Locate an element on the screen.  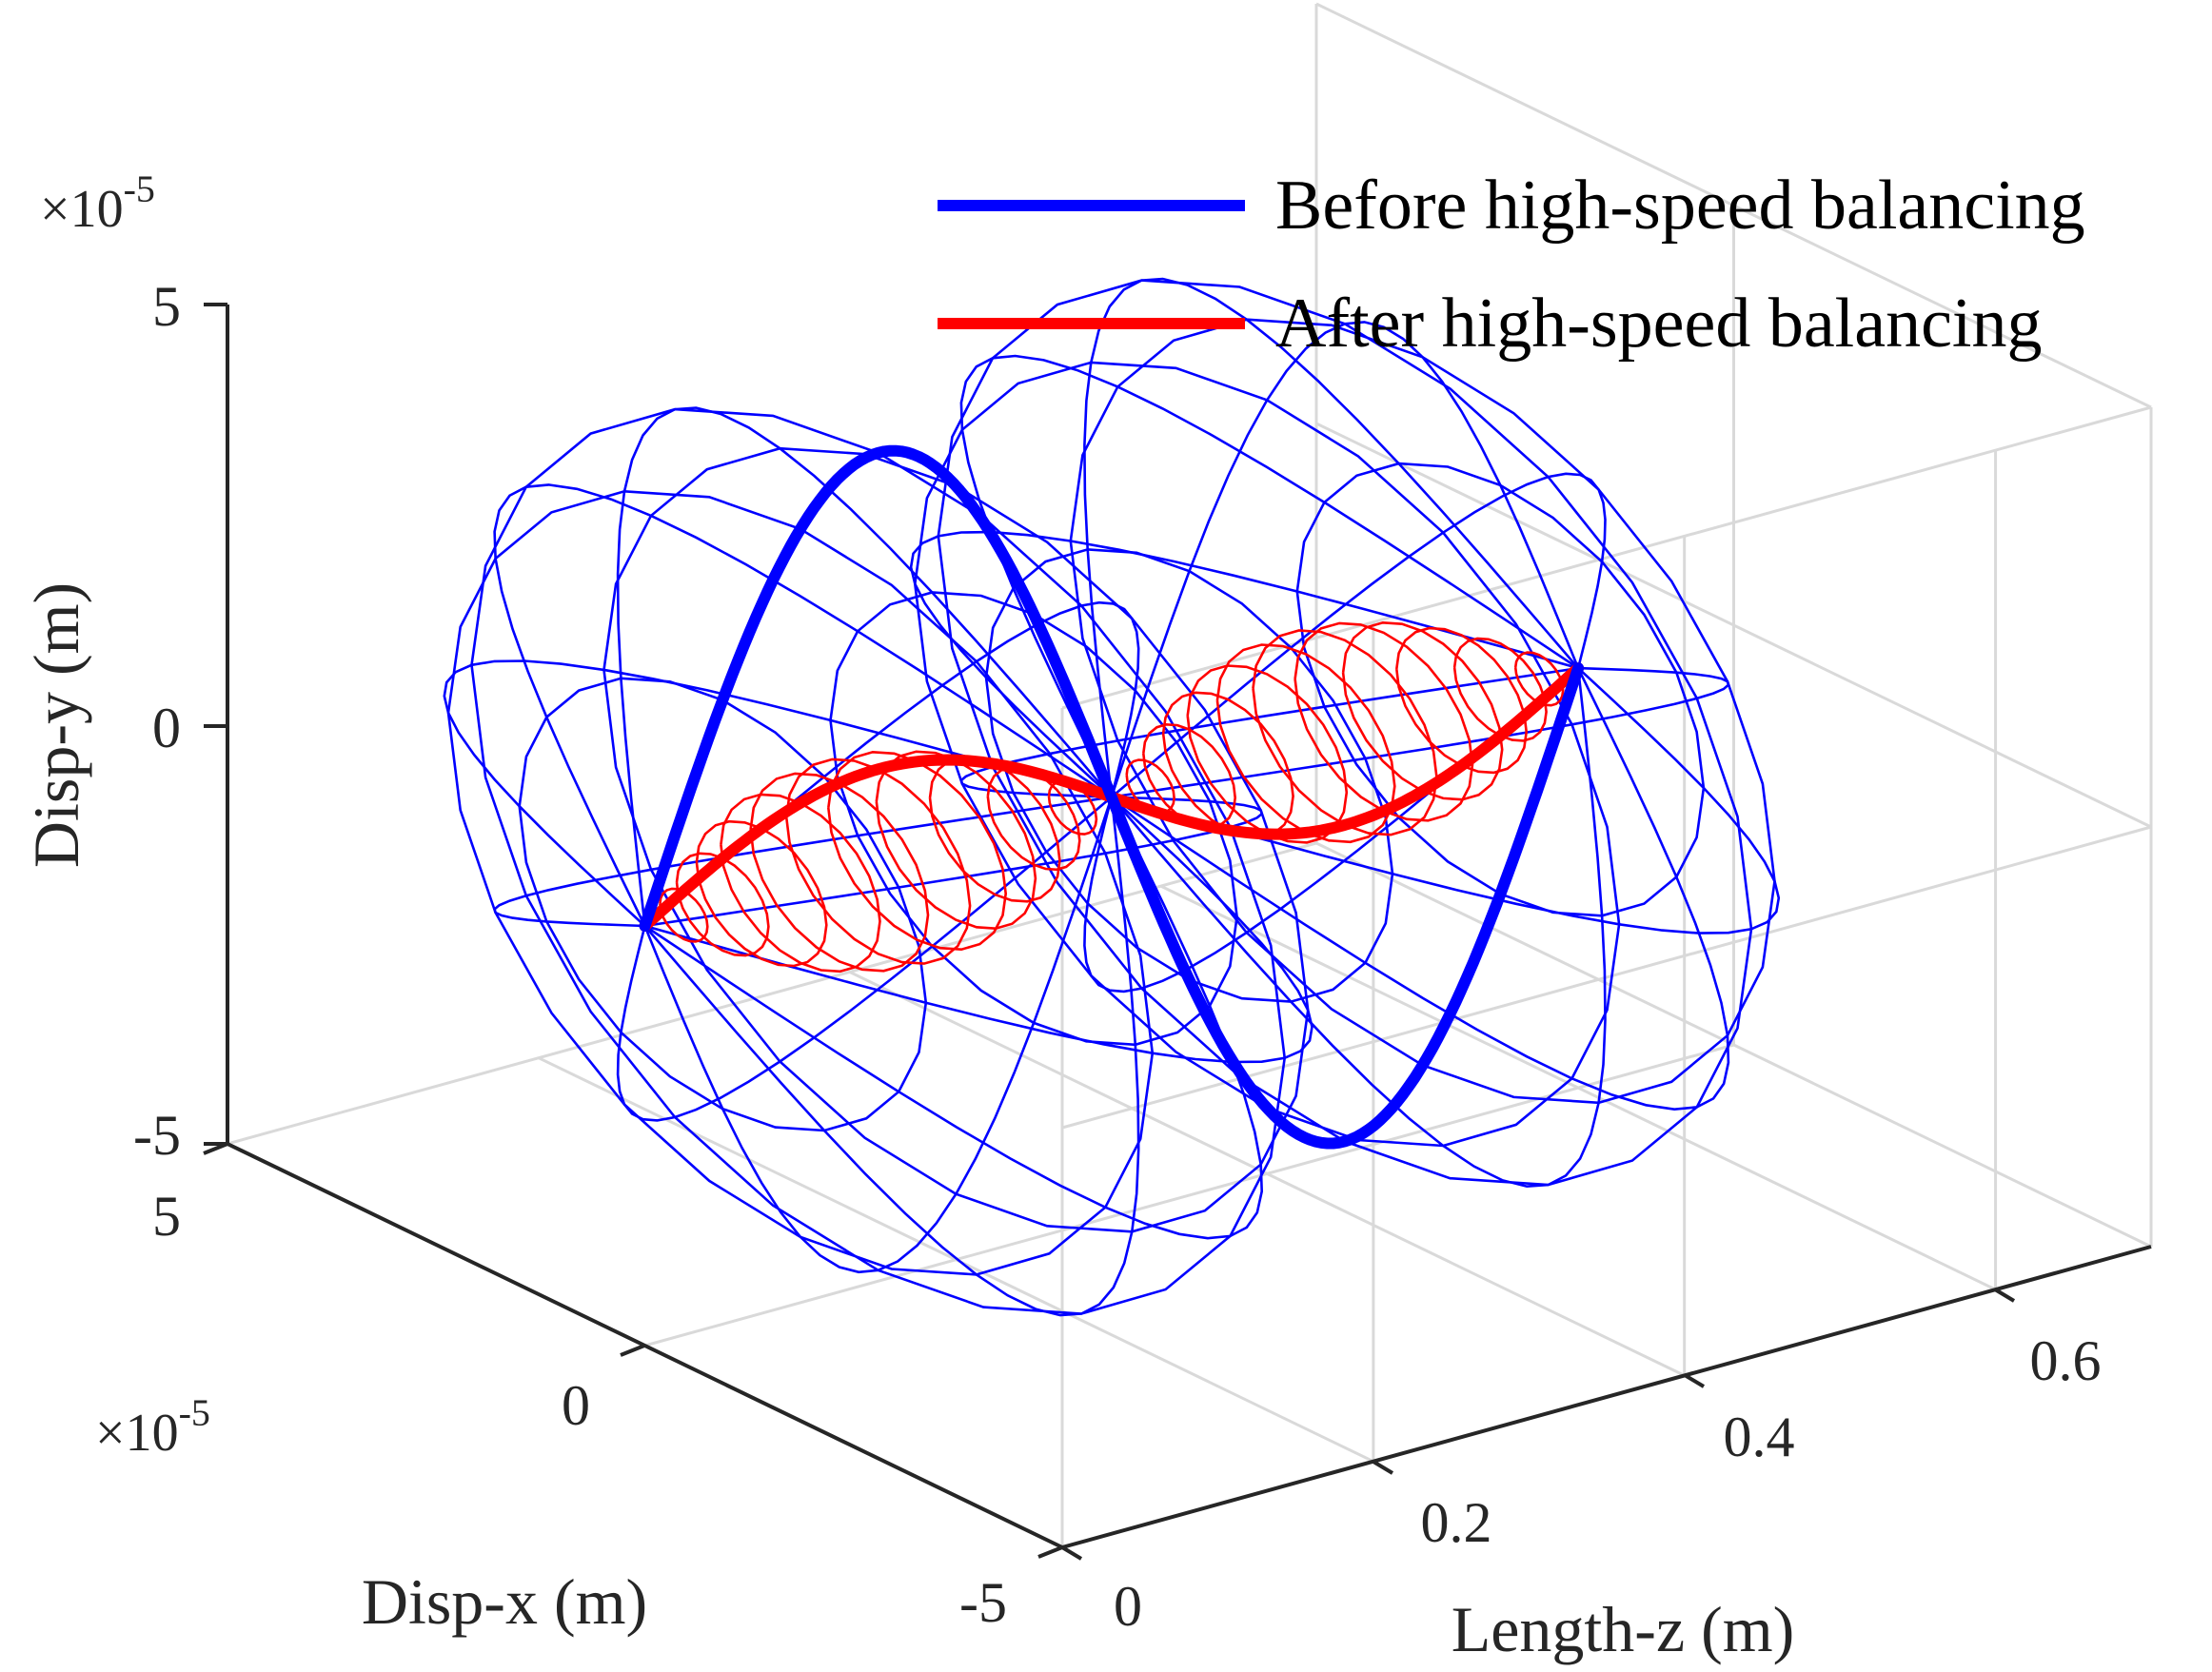
x-tick-label: 0 is located at coordinates (576, 1405).